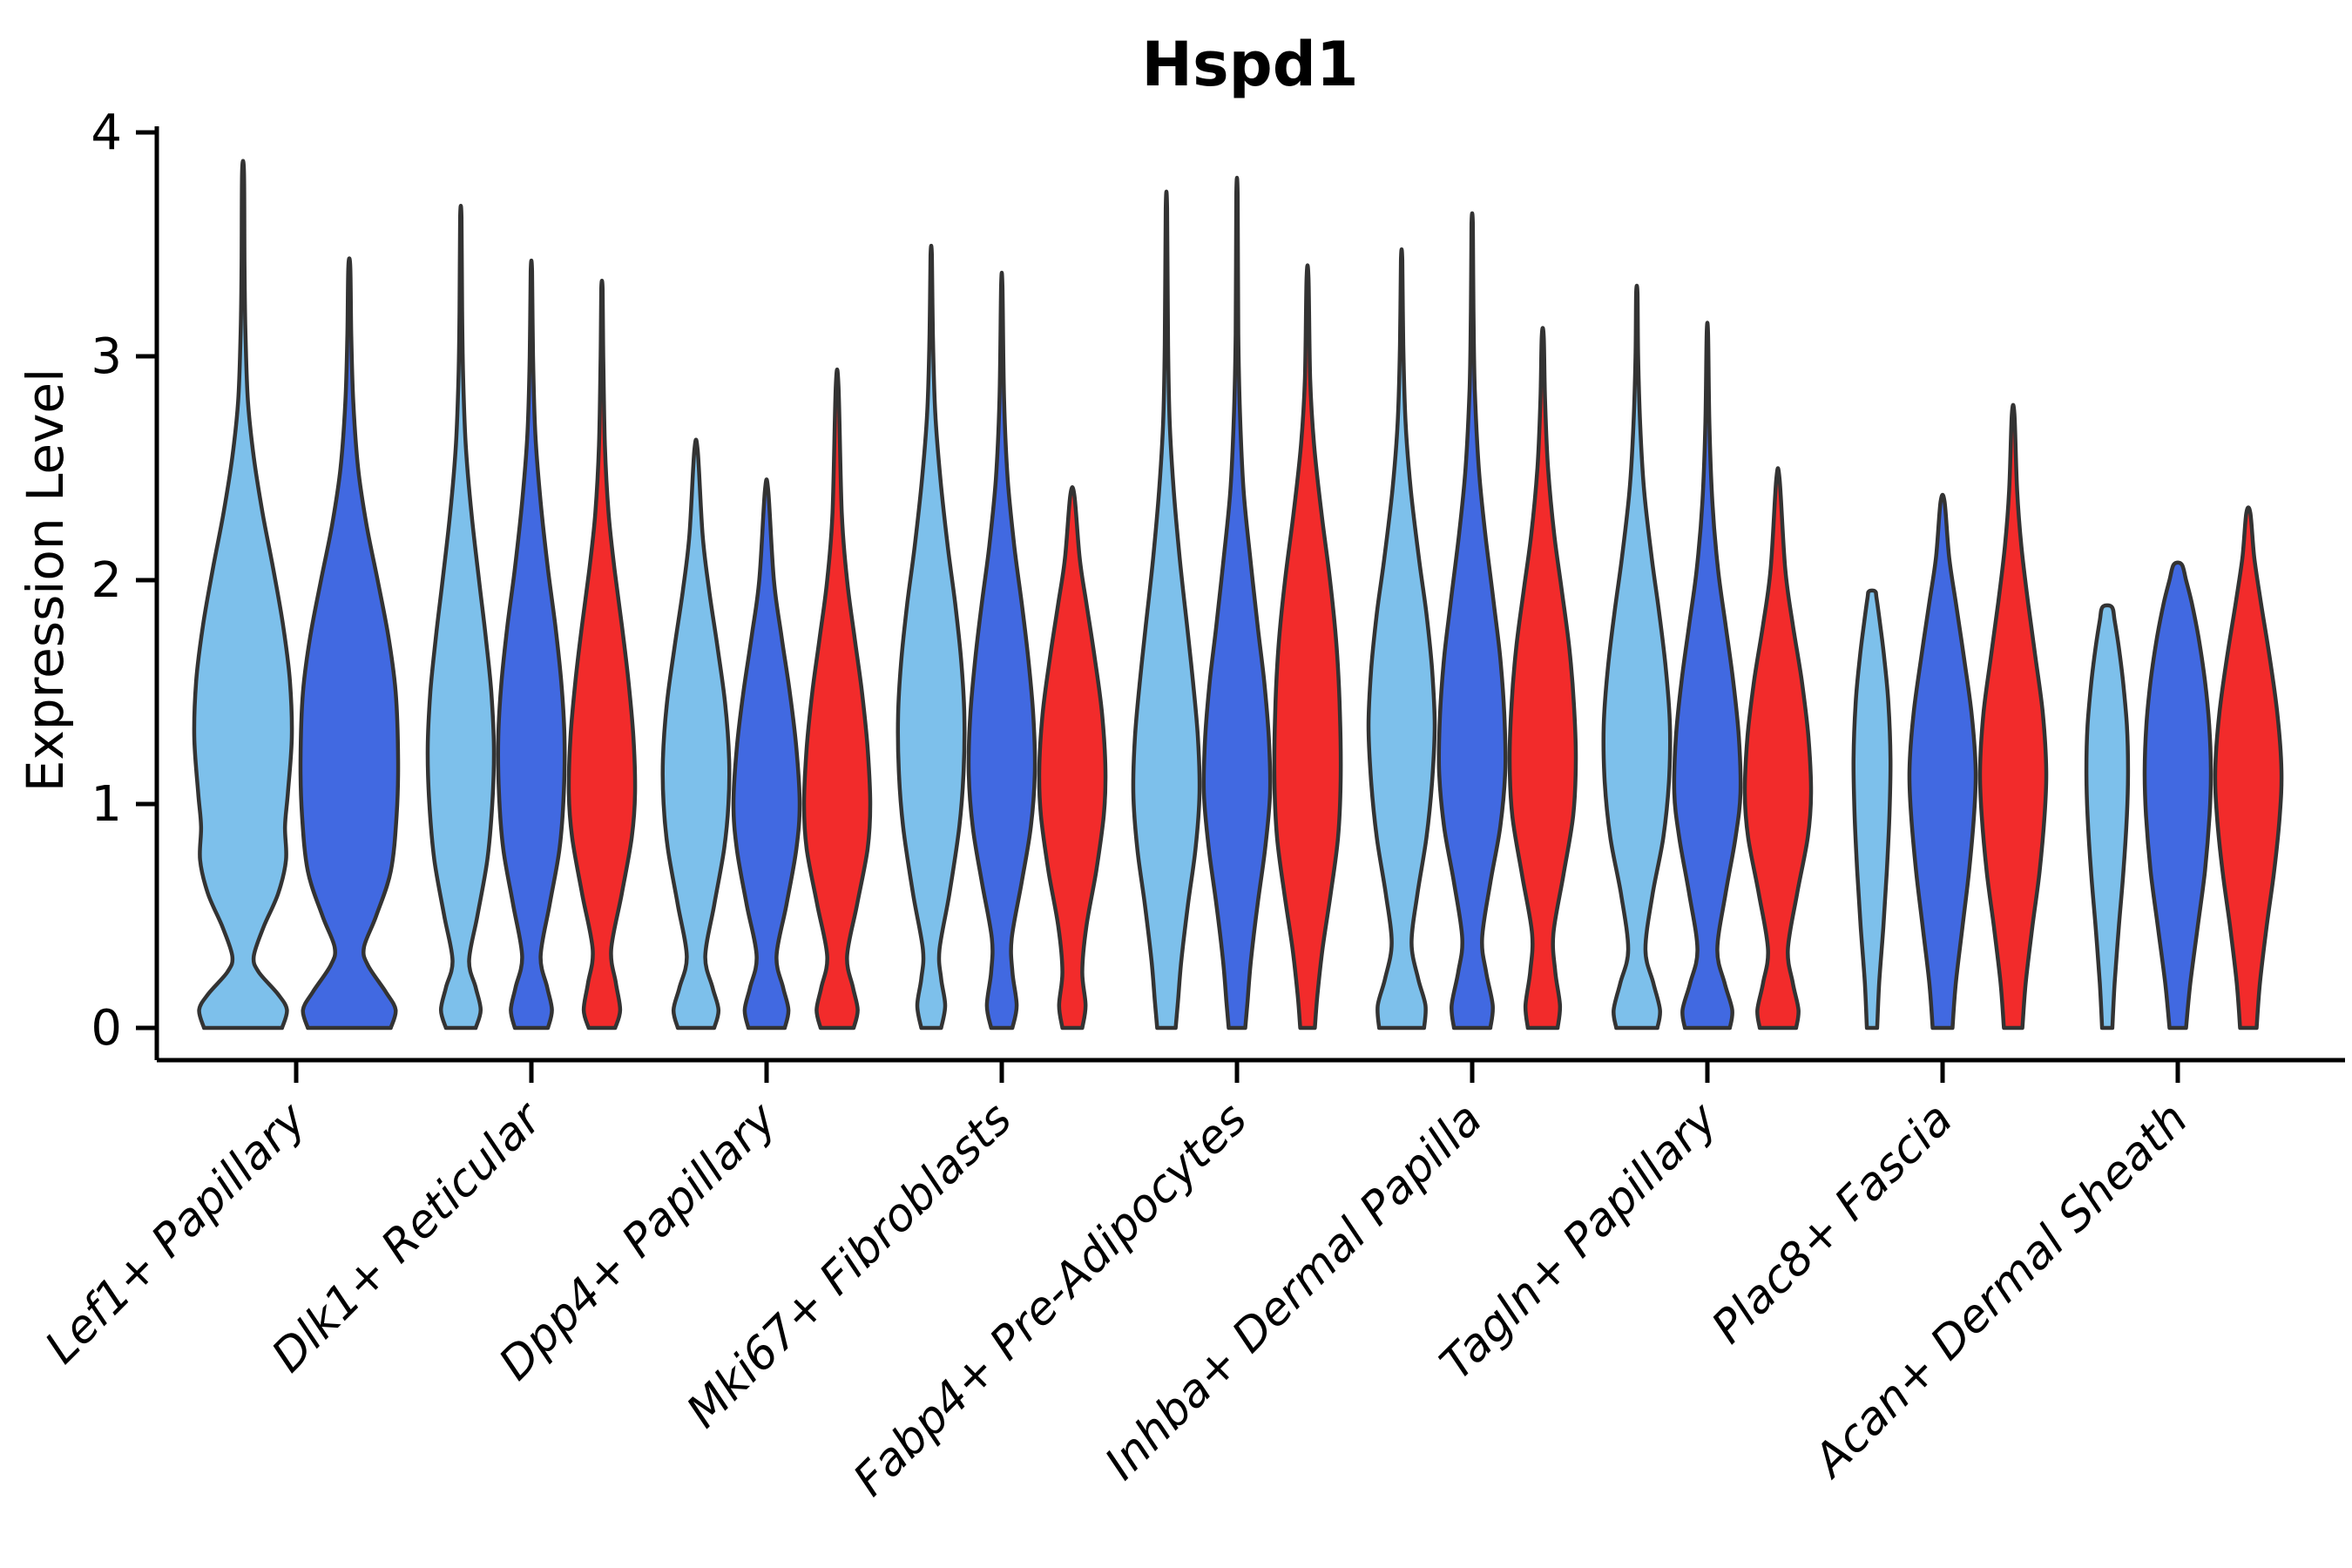  I want to click on violin-acan-dermal-sheath-light_blue, so click(2107, 817).